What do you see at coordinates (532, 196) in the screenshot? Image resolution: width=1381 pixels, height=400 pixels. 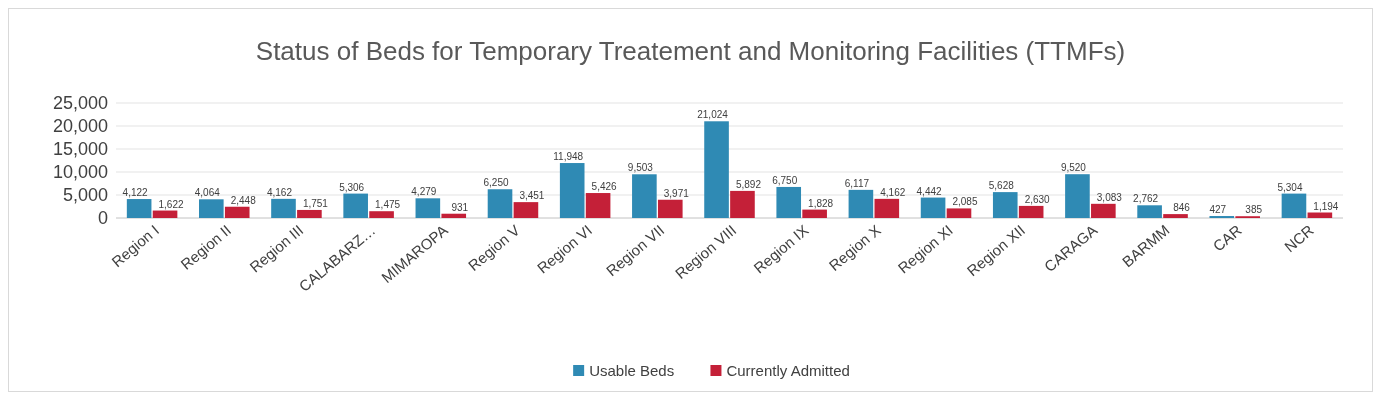 I see `data-label: 3,451` at bounding box center [532, 196].